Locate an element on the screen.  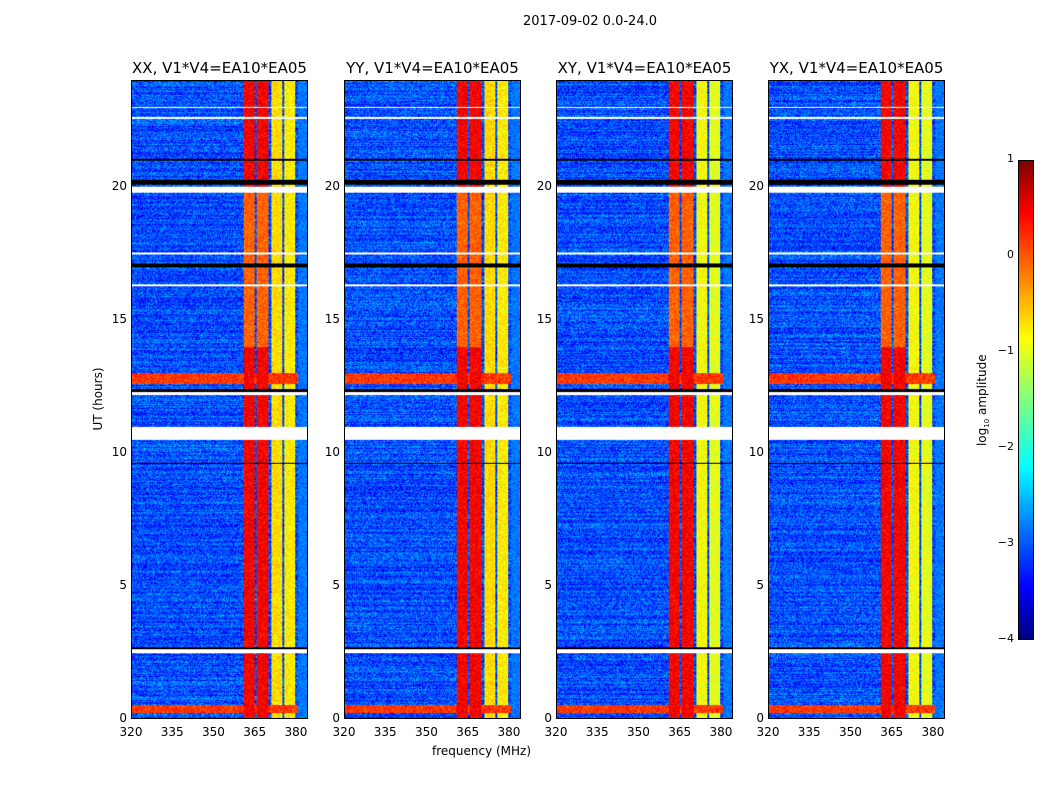
colorbar-tick-label: −2 is located at coordinates (1005, 446).